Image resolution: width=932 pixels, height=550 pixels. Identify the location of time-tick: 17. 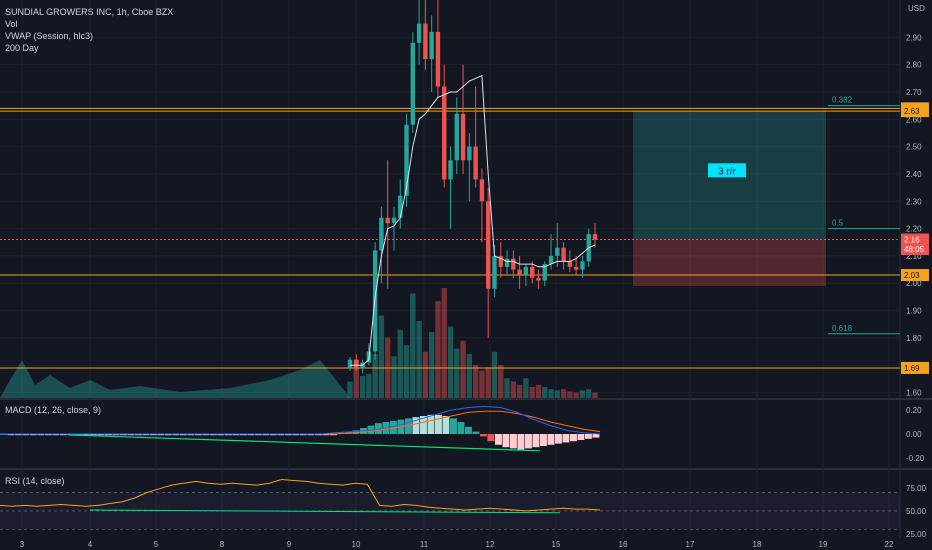
(690, 544).